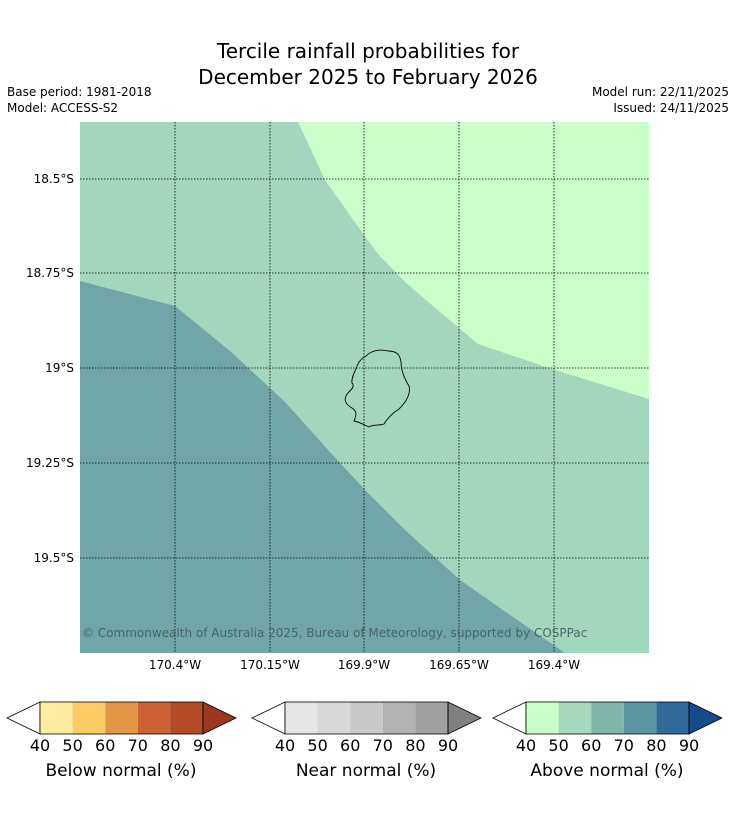 This screenshot has width=736, height=816. Describe the element at coordinates (50, 273) in the screenshot. I see `lat-label: 18.75°S` at that location.